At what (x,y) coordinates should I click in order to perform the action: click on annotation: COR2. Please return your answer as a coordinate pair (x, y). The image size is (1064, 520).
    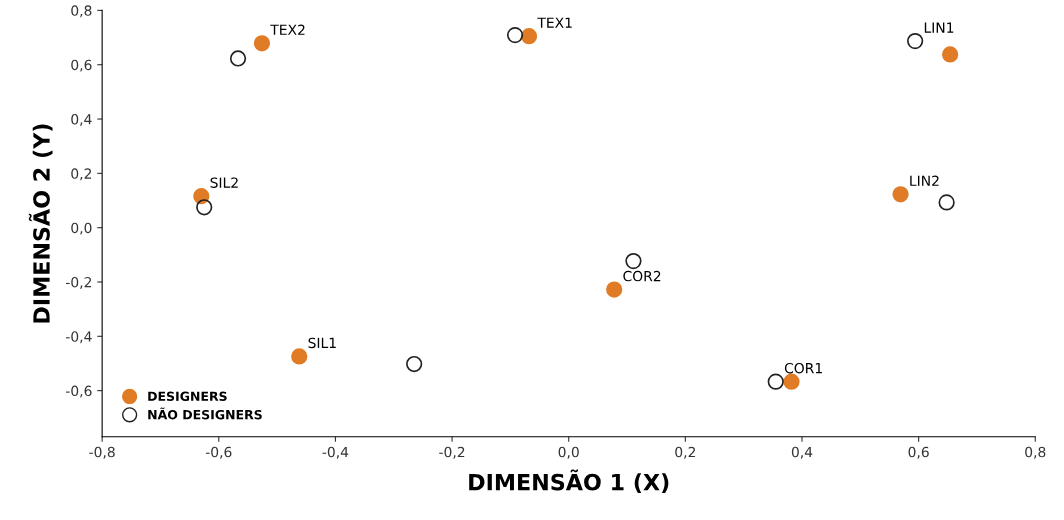
    Looking at the image, I should click on (642, 276).